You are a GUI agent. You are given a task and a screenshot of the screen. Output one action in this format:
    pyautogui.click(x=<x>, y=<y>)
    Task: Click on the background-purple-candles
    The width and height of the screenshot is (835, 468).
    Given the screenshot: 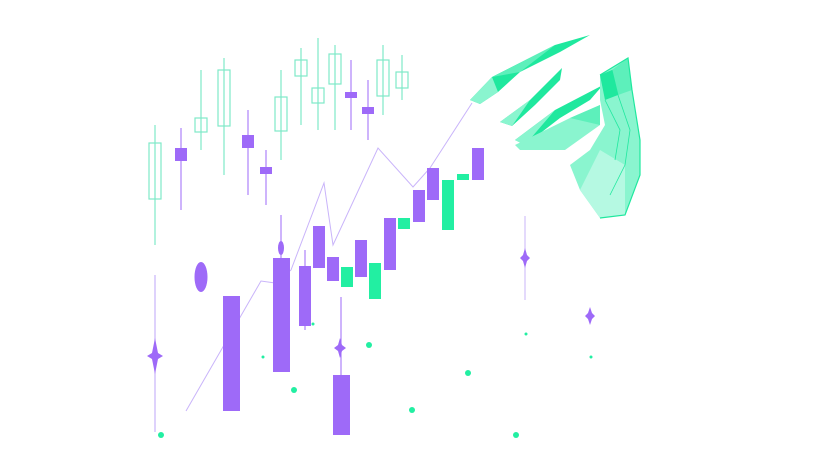 What is the action you would take?
    pyautogui.click(x=274, y=135)
    